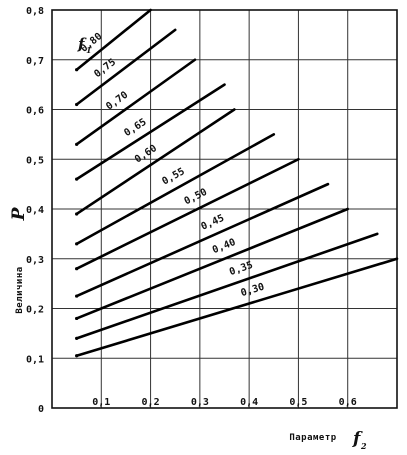  Describe the element at coordinates (348, 402) in the screenshot. I see `x-tick-label: 0,6` at that location.